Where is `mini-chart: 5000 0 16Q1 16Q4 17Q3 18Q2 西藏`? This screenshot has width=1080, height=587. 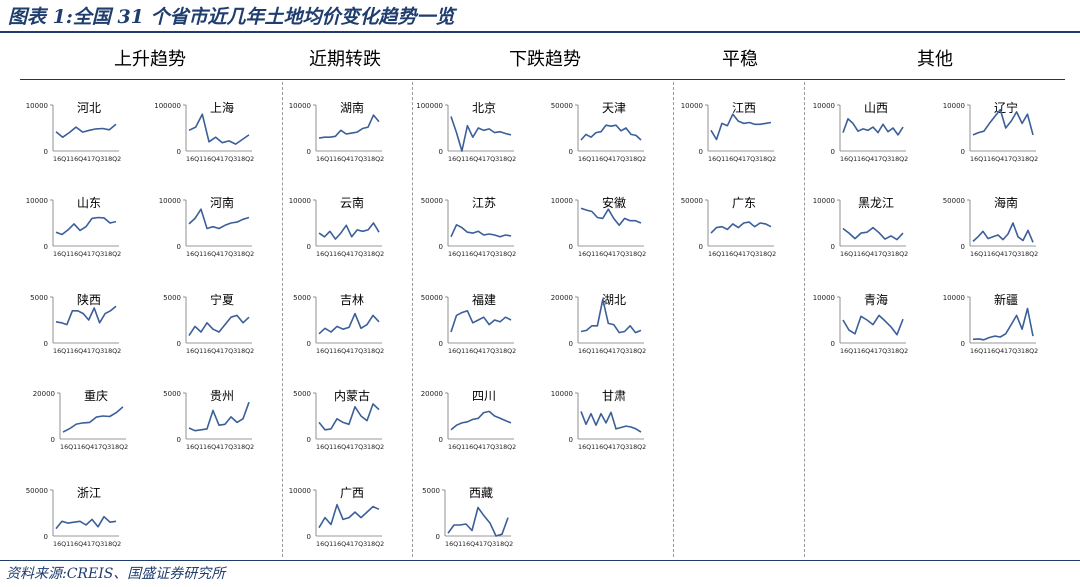 mini-chart: 5000 0 16Q1 16Q4 17Q3 18Q2 西藏 is located at coordinates (467, 517).